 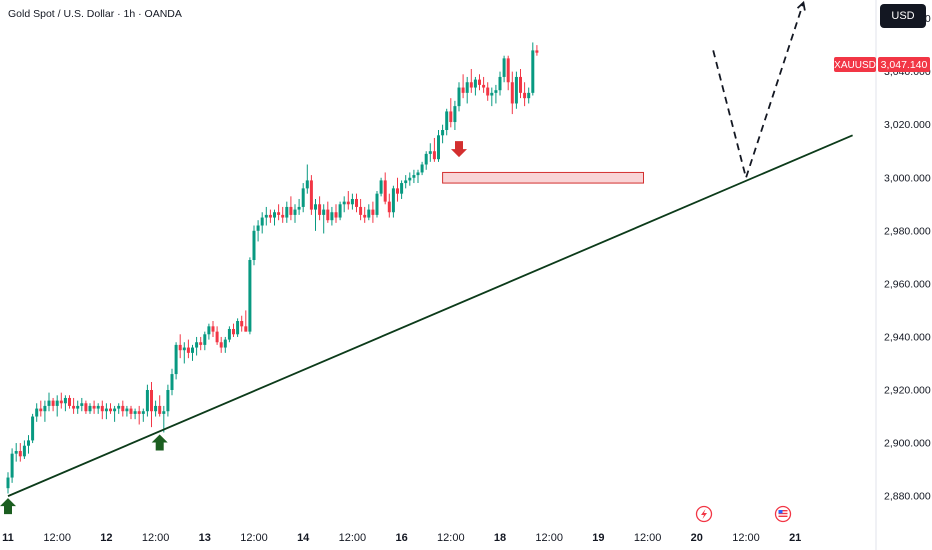 I want to click on price-axis-tick: 3,020.000, so click(x=907, y=125).